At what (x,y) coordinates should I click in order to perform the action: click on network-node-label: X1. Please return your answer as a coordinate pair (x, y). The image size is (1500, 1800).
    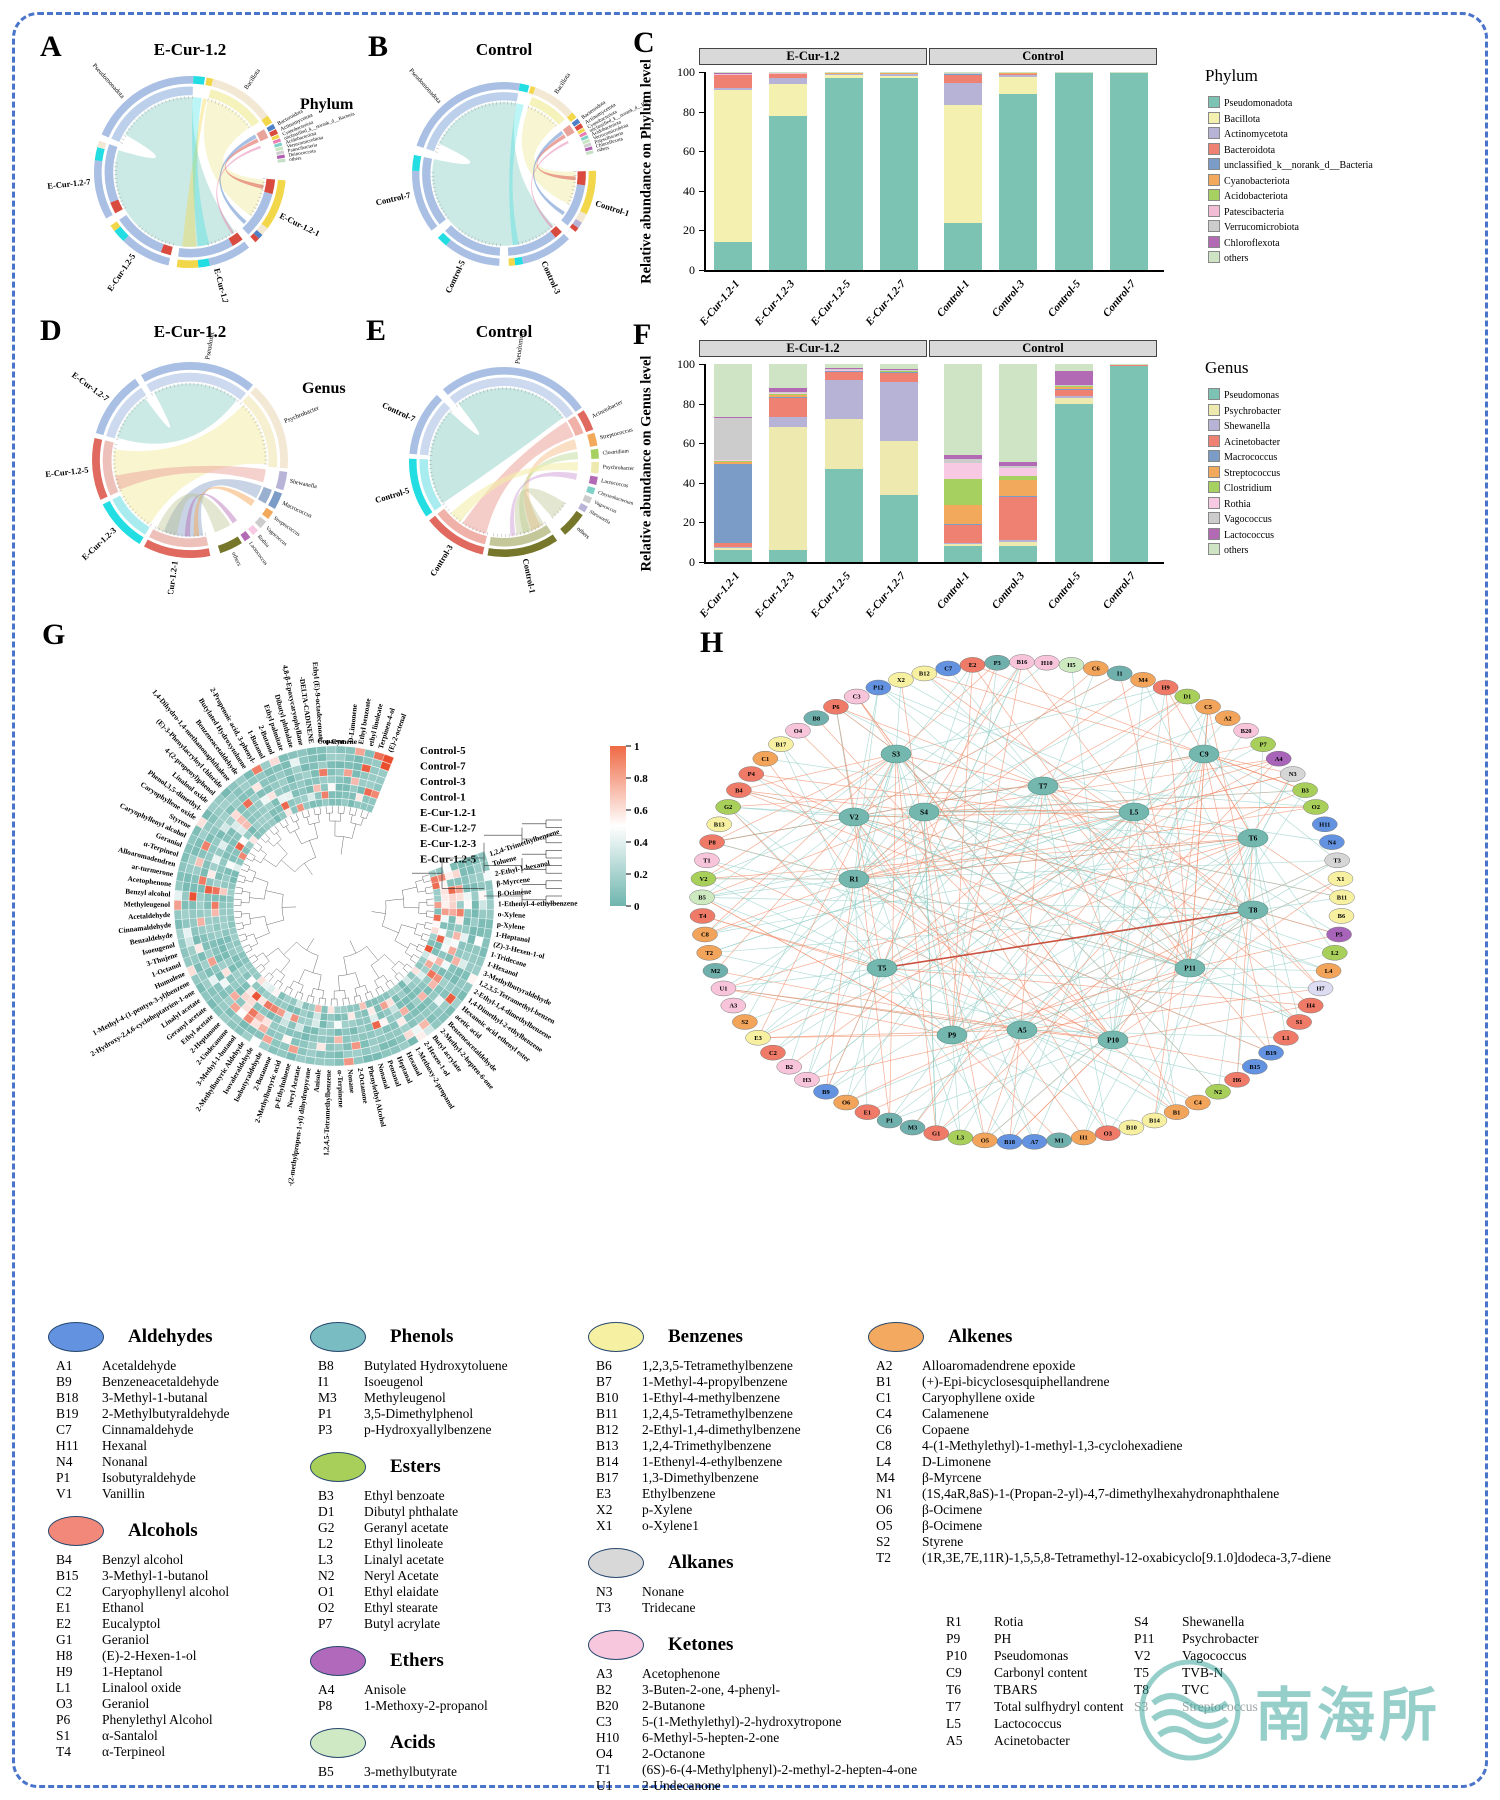
    Looking at the image, I should click on (1341, 879).